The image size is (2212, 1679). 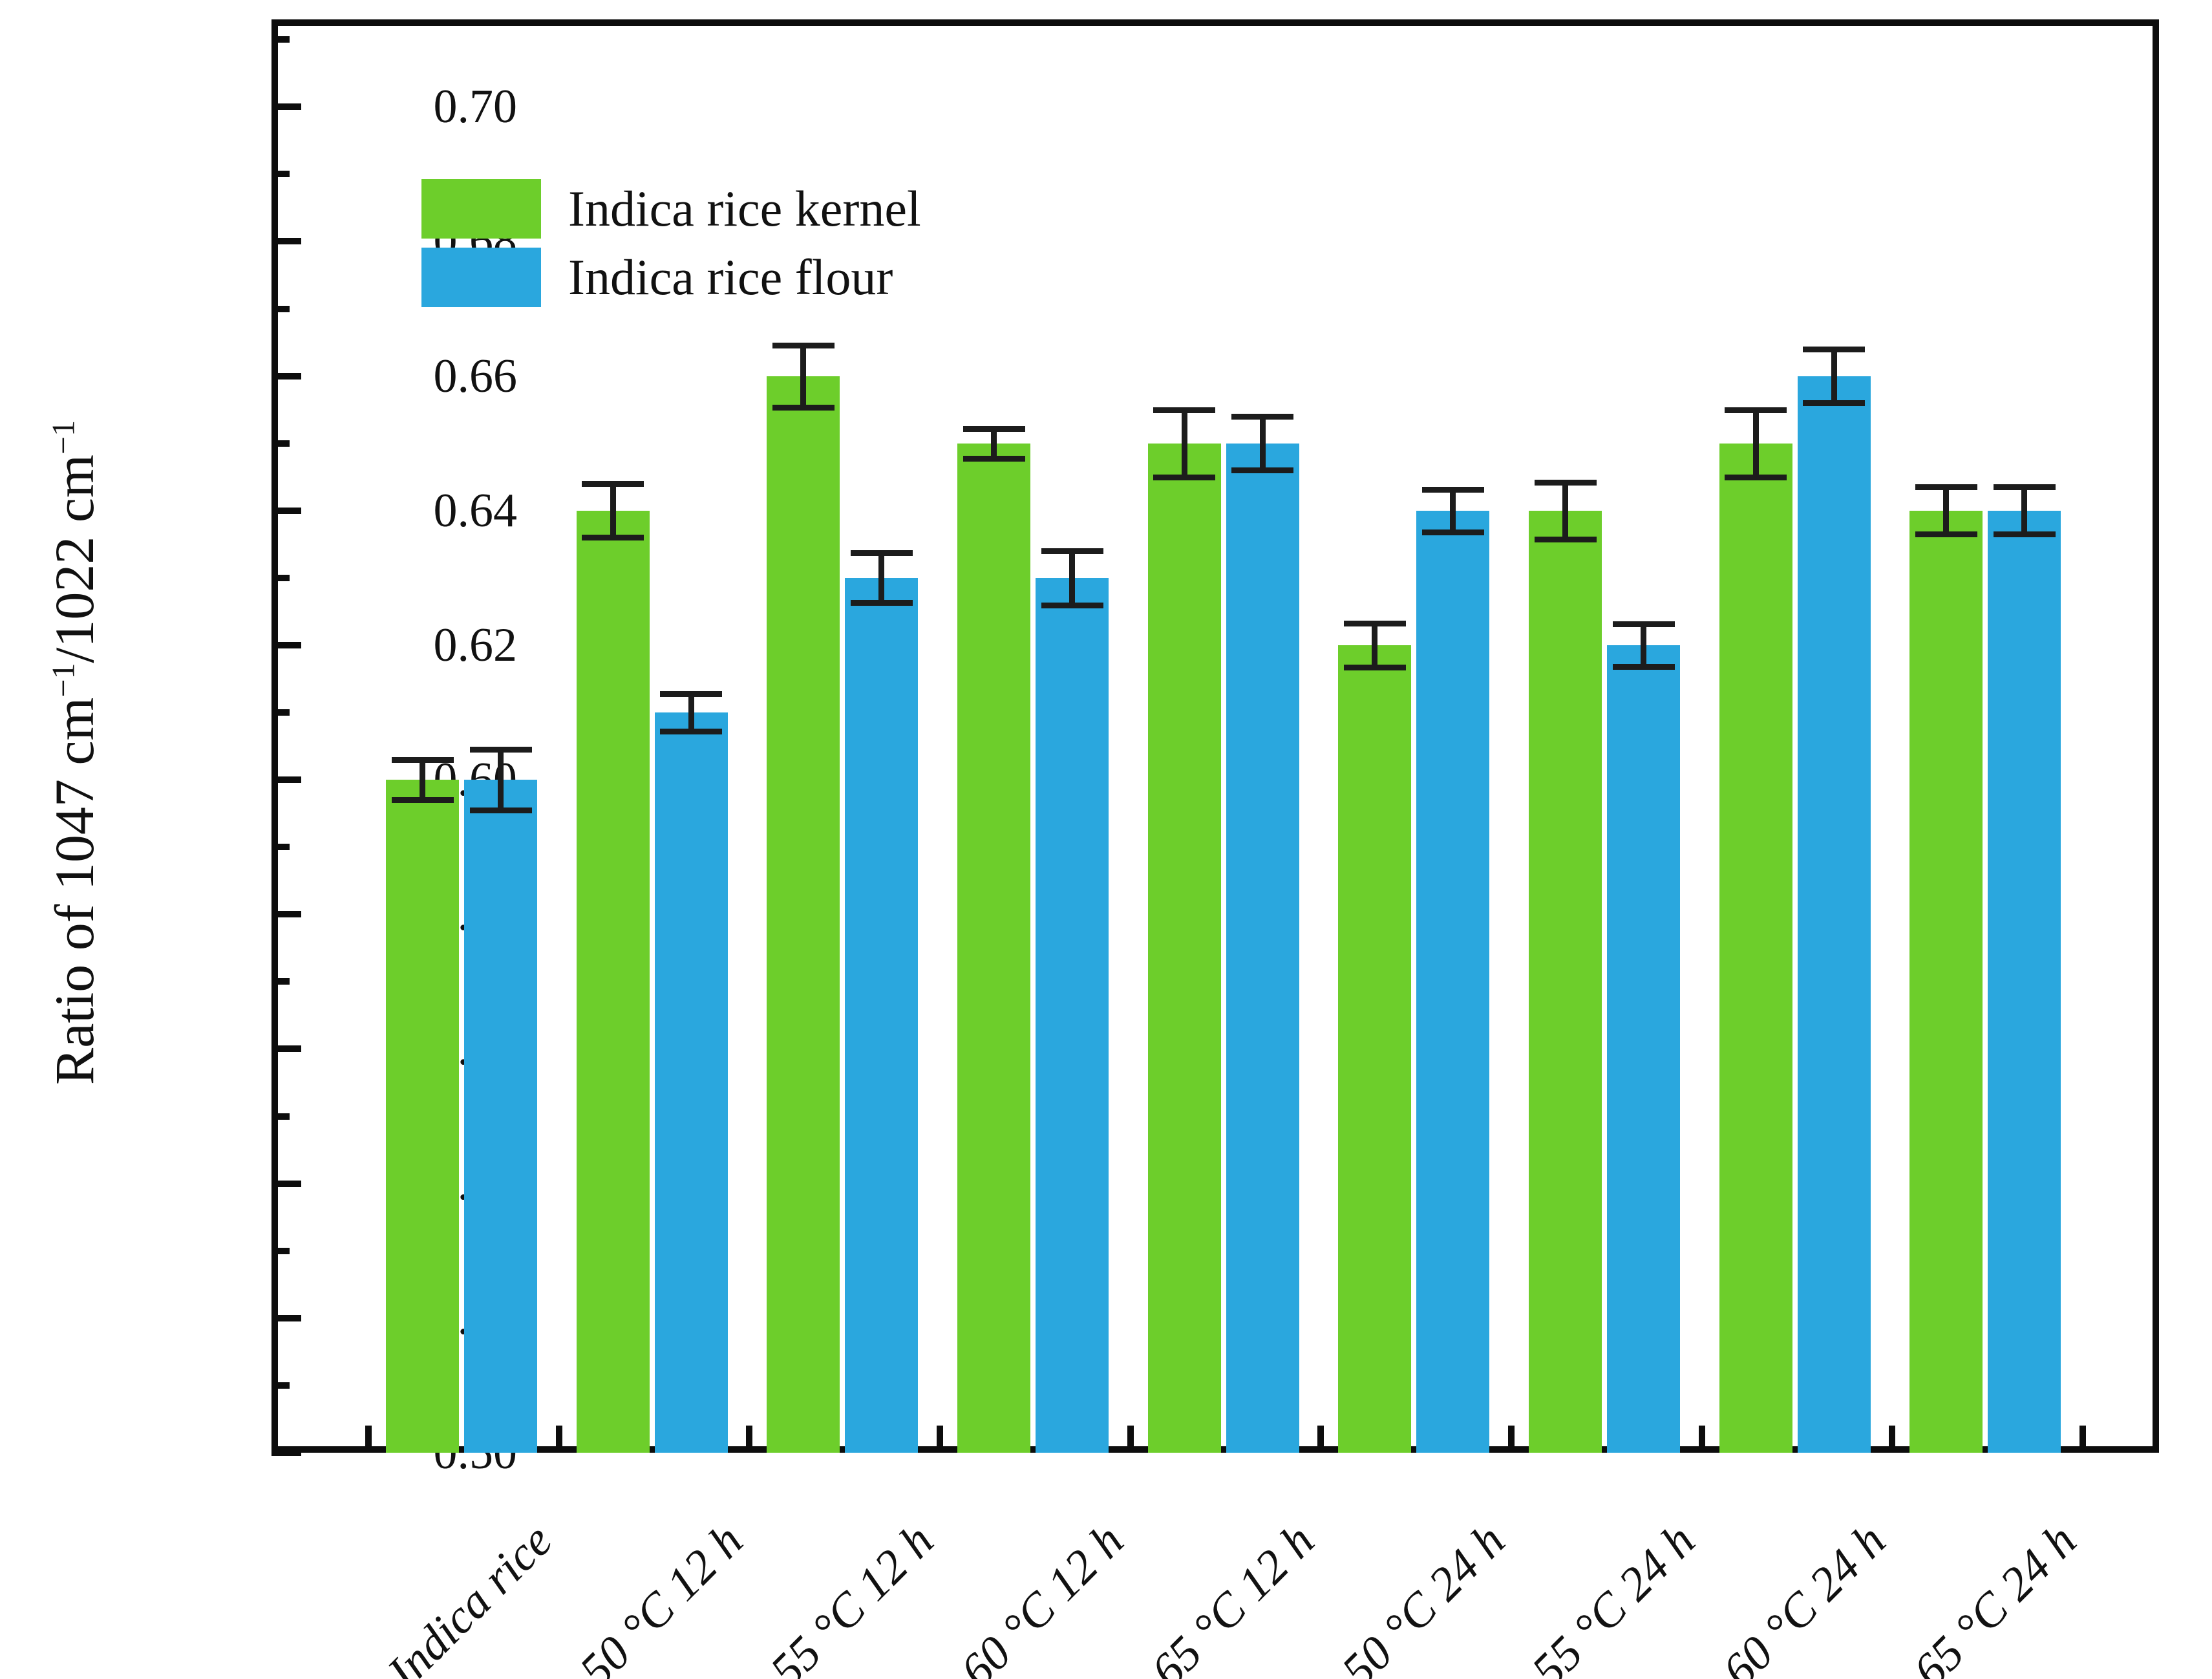 What do you see at coordinates (476, 510) in the screenshot?
I see `y-tick-label: 0.64` at bounding box center [476, 510].